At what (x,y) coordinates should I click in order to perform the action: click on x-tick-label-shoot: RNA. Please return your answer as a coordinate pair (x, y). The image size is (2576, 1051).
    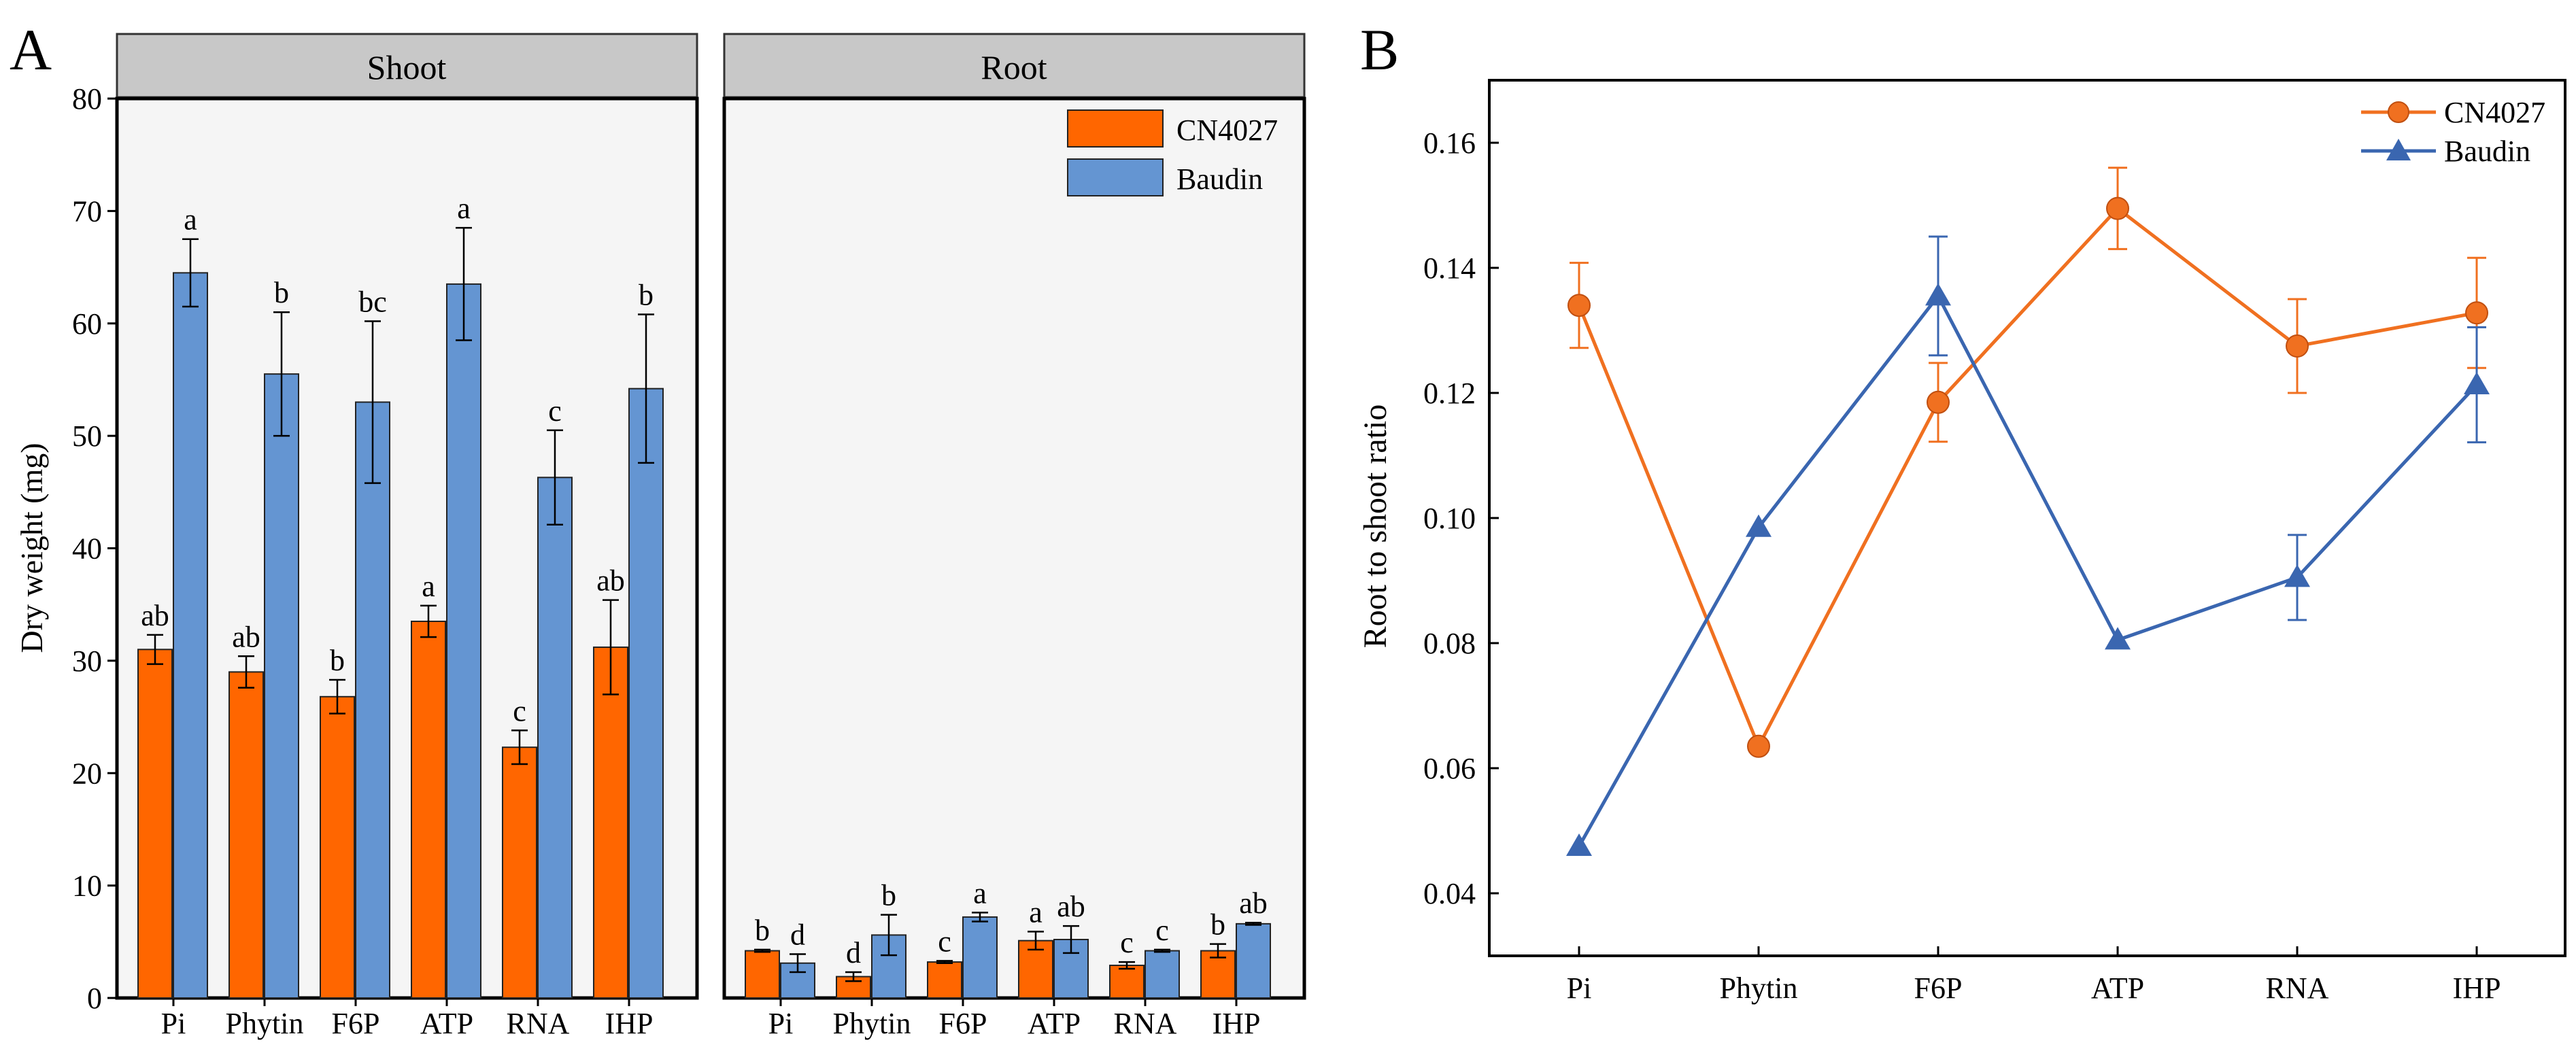
    Looking at the image, I should click on (538, 1023).